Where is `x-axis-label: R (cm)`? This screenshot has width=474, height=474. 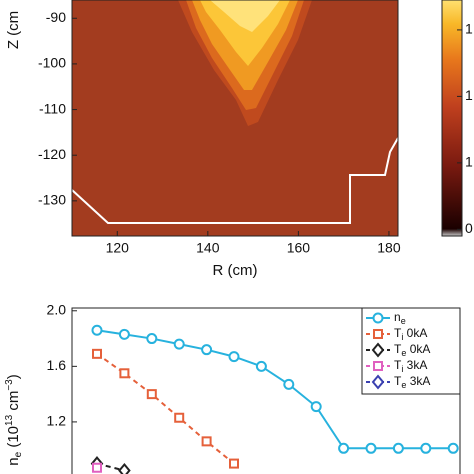 x-axis-label: R (cm) is located at coordinates (235, 270).